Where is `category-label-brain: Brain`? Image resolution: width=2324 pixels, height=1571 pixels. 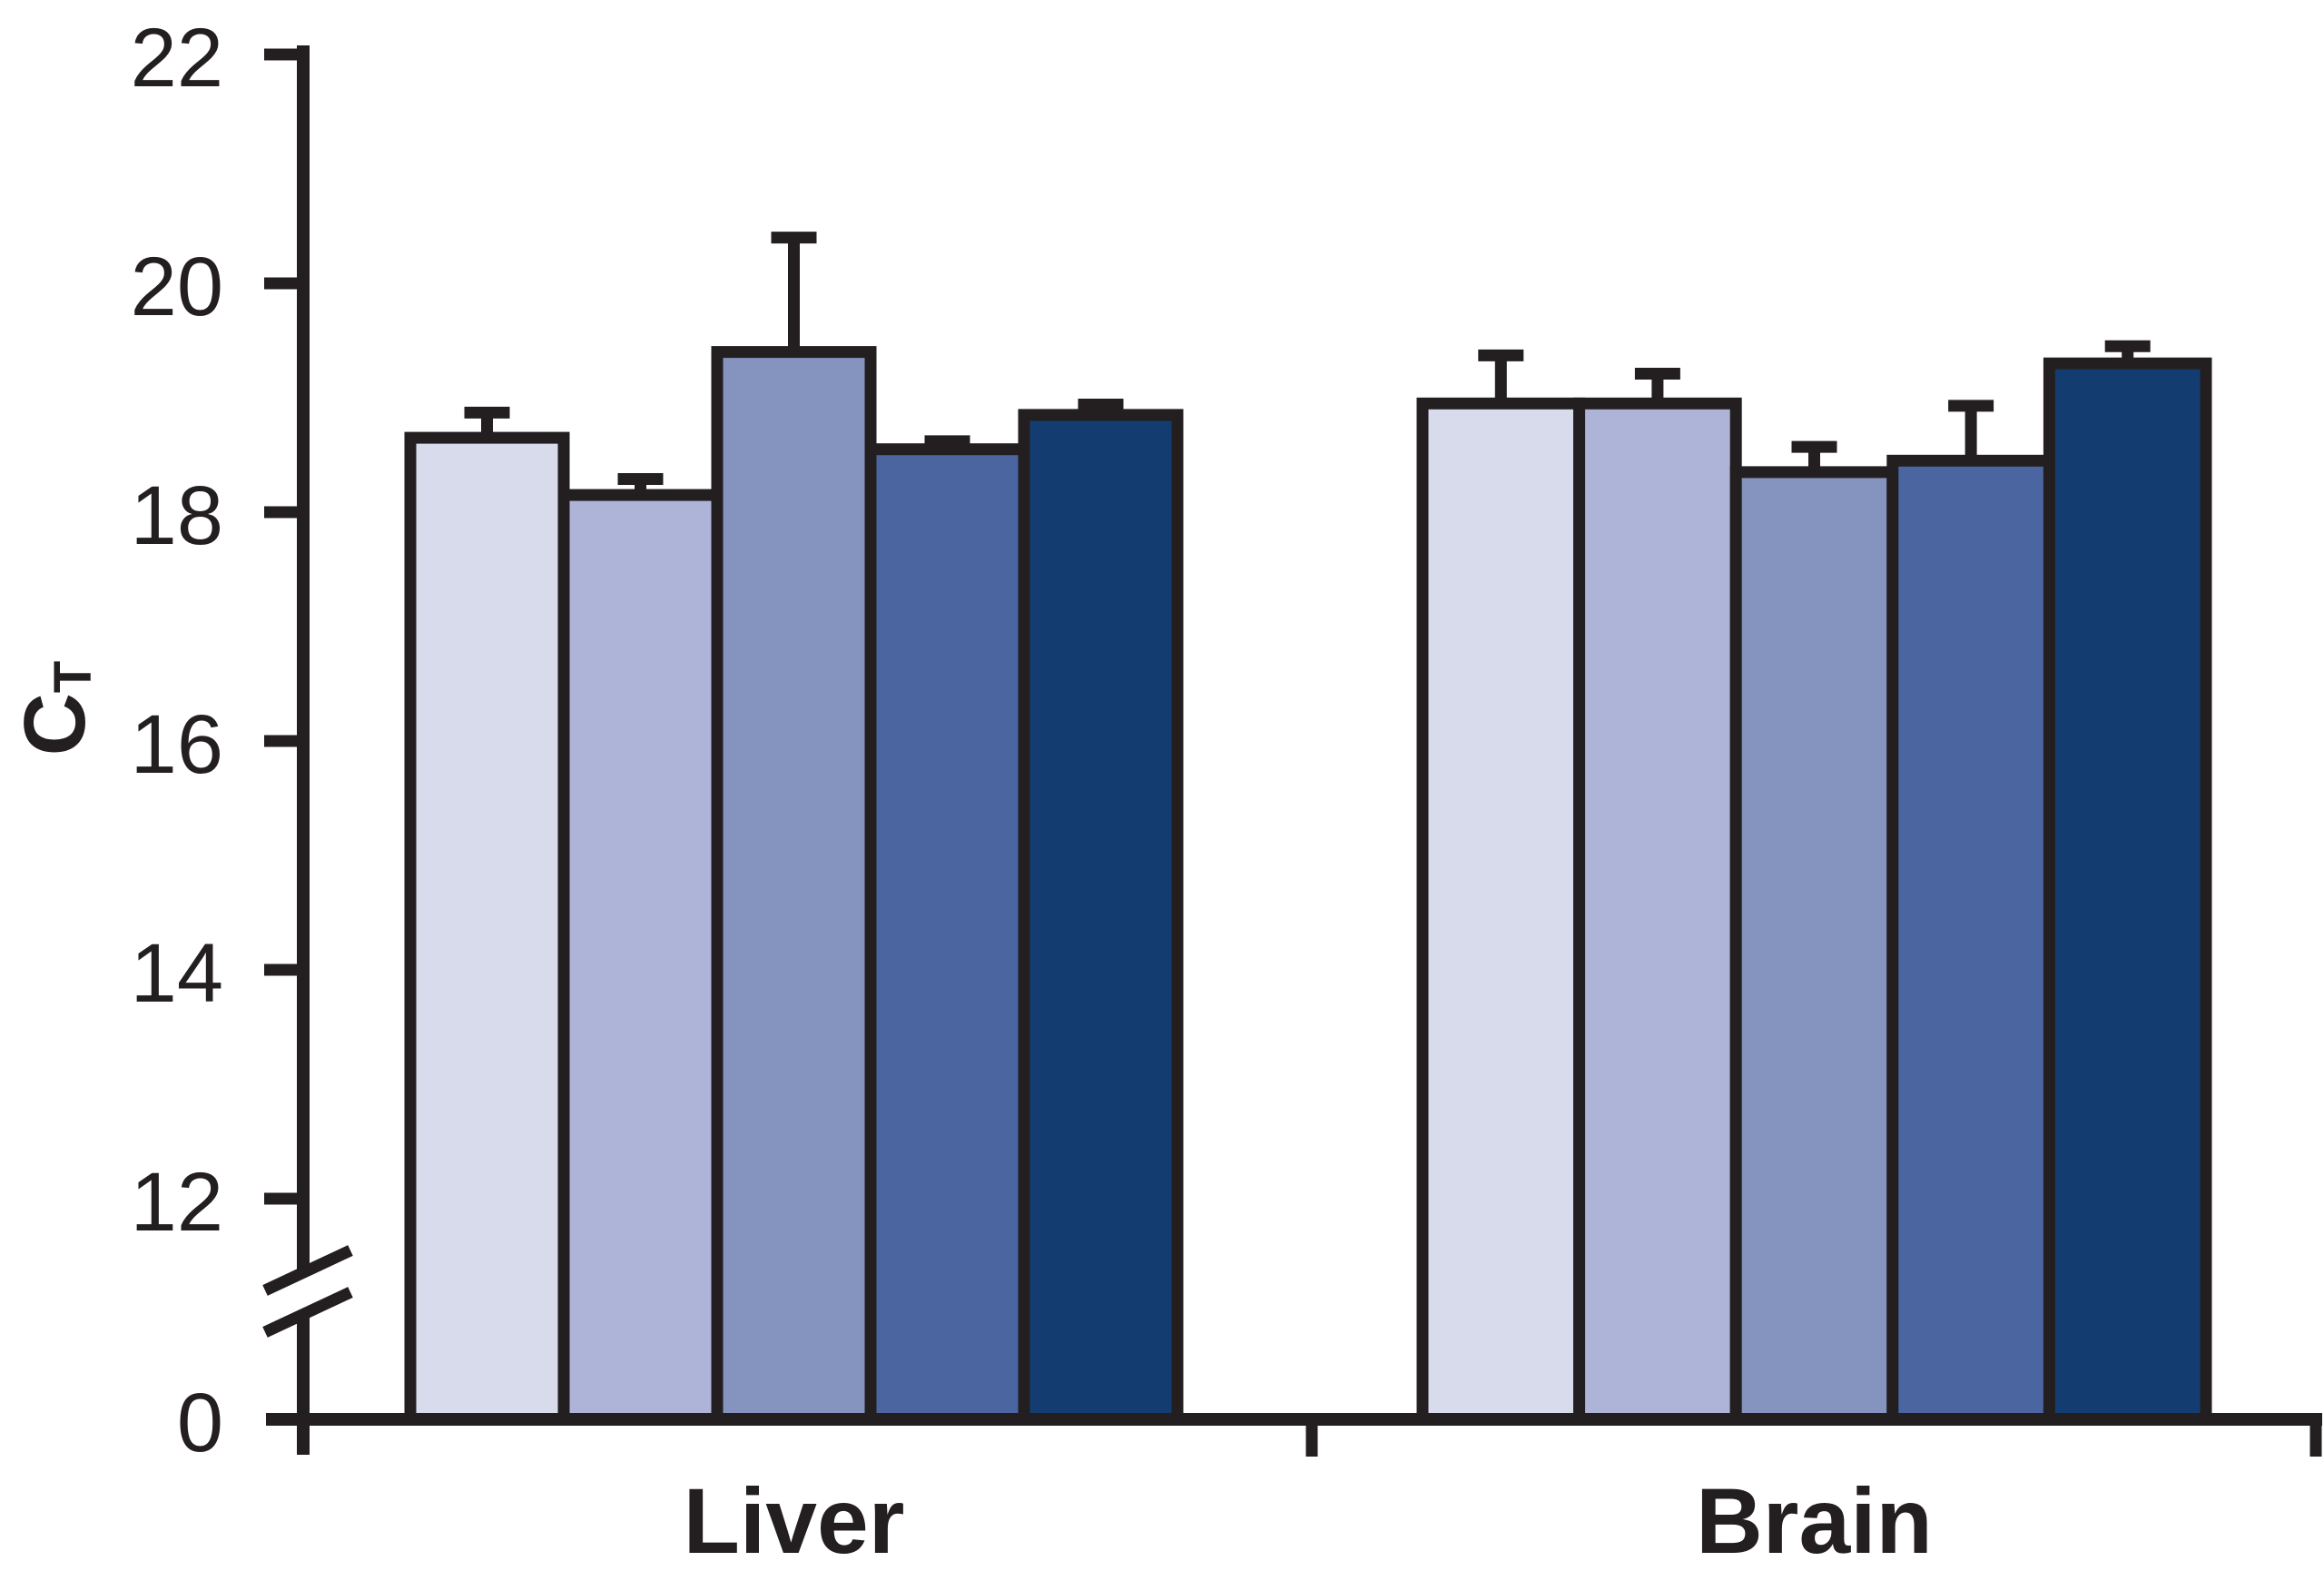
category-label-brain: Brain is located at coordinates (1814, 1520).